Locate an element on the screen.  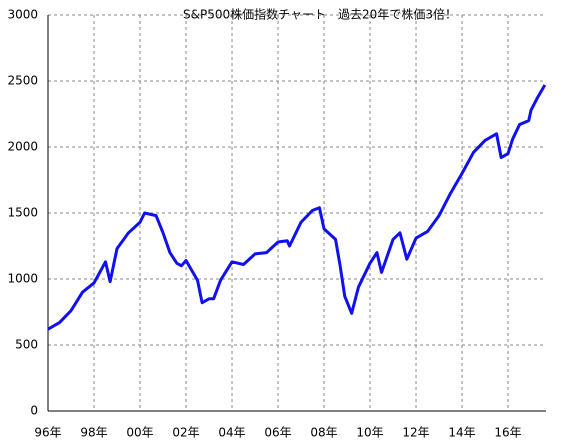
x-tick-label: 04年 is located at coordinates (231, 433).